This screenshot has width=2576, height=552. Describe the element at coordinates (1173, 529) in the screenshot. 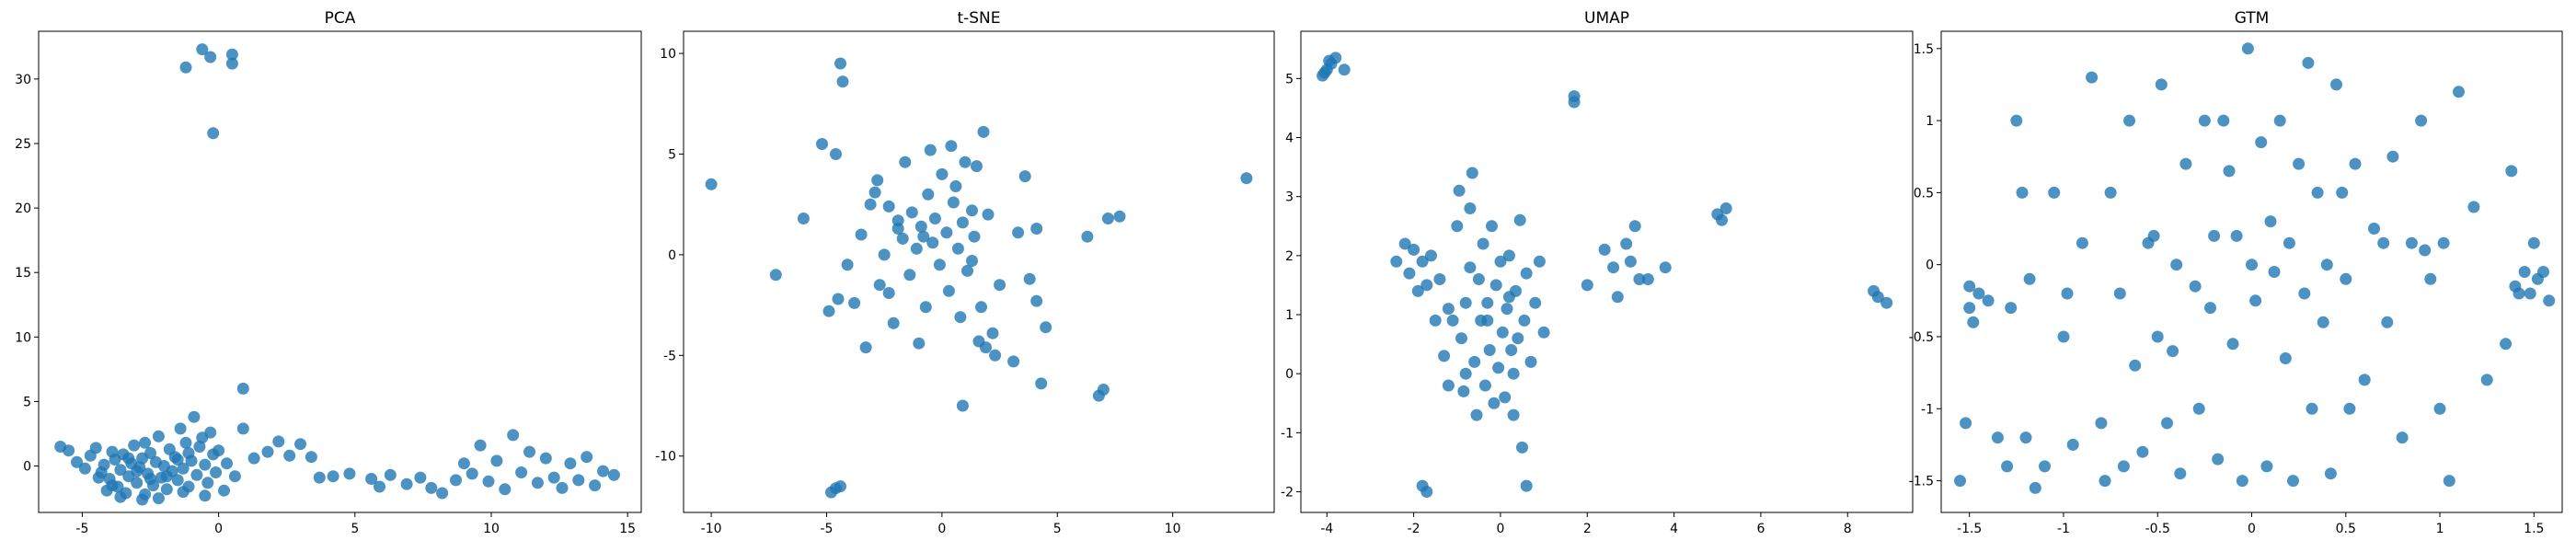

I see `x-tick-label: 10` at that location.